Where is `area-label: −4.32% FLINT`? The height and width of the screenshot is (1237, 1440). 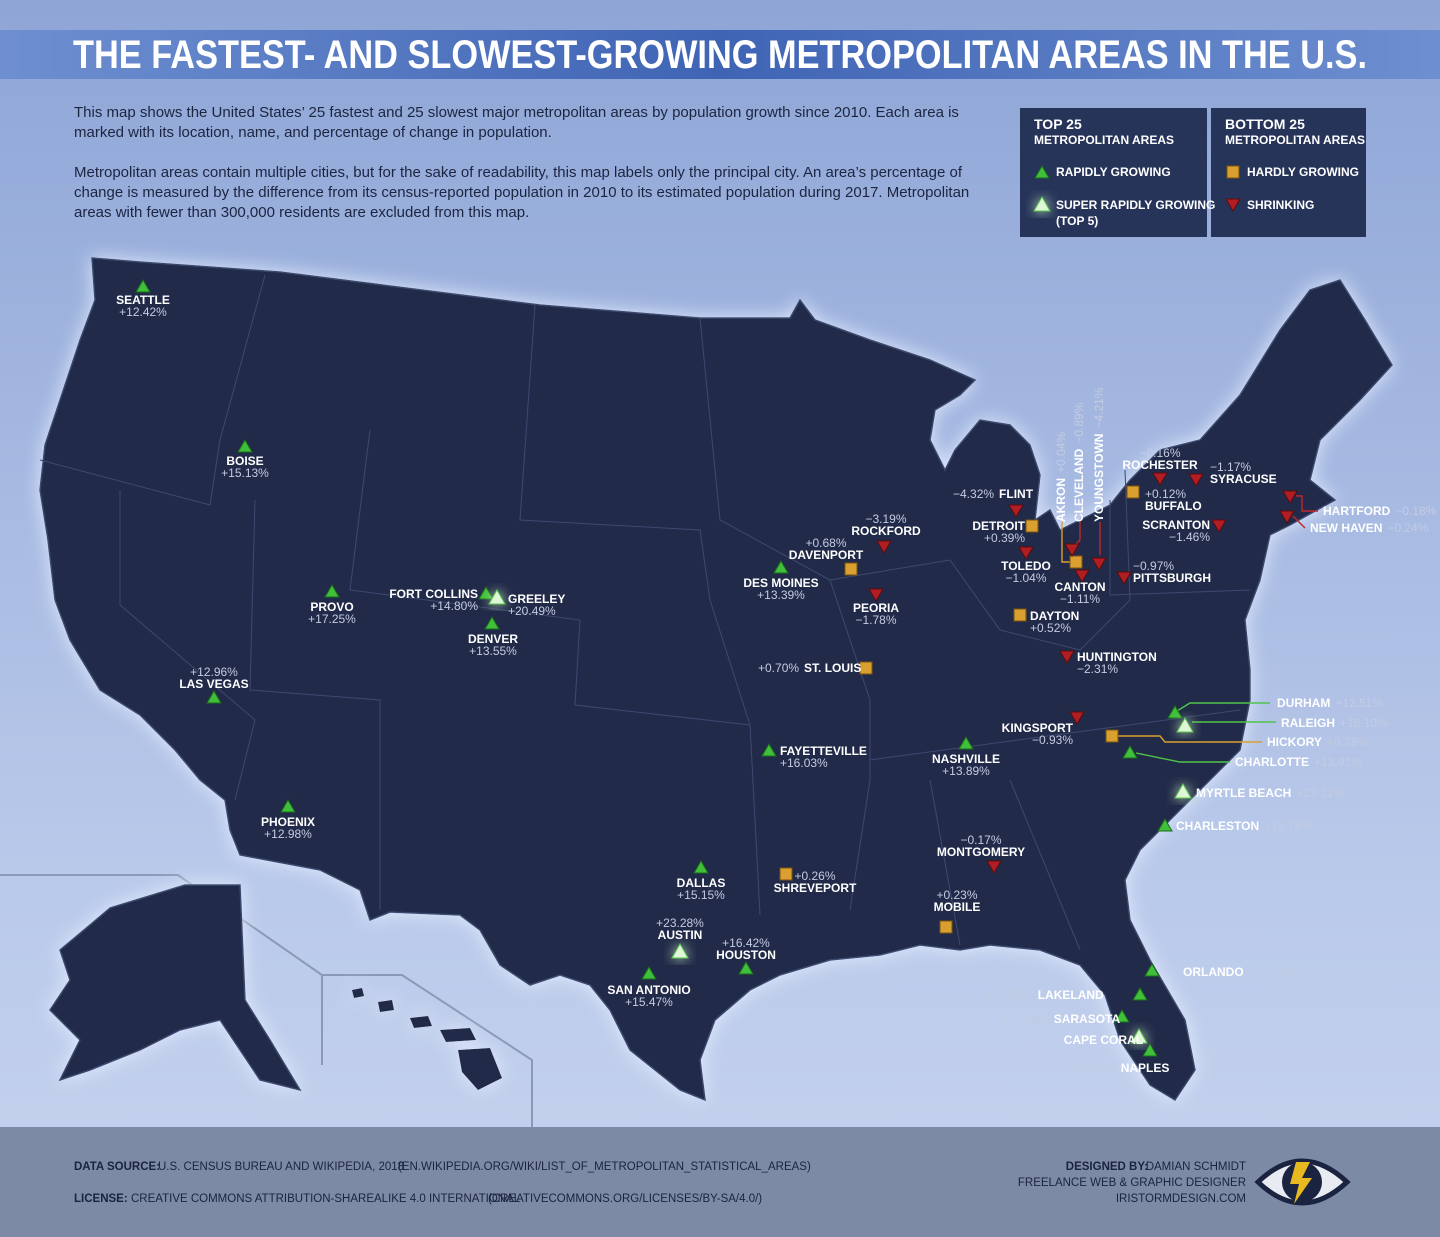
area-label: −4.32% FLINT is located at coordinates (993, 494).